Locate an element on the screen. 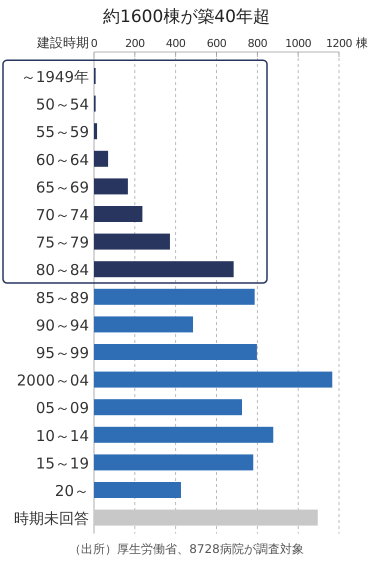  y-tick-label: 10～14 is located at coordinates (62, 435).